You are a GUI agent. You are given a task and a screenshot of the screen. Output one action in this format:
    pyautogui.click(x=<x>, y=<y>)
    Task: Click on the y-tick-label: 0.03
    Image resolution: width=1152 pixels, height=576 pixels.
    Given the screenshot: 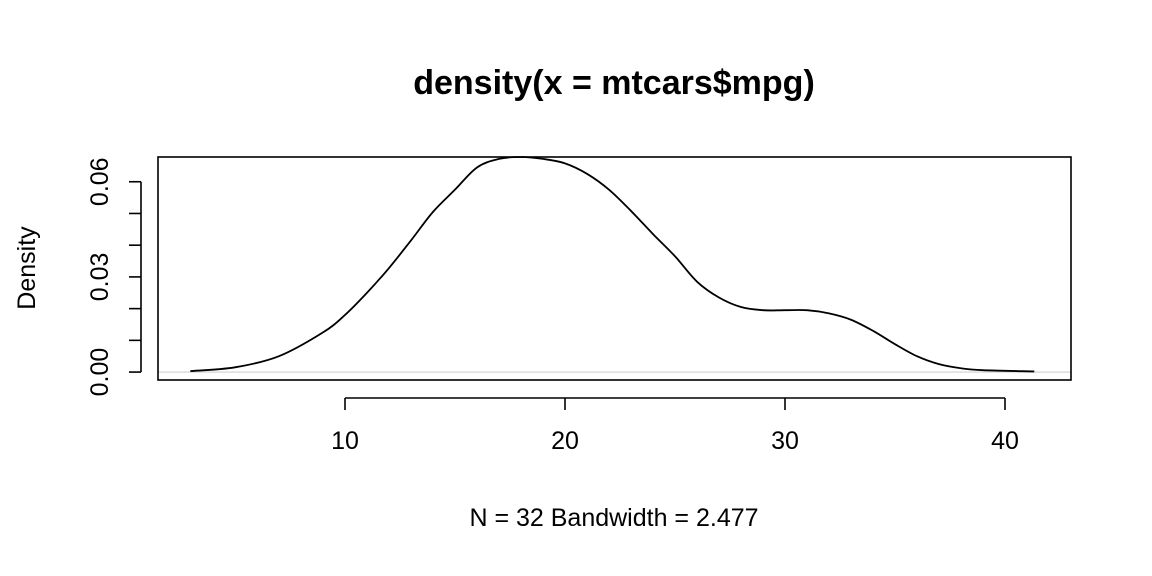 What is the action you would take?
    pyautogui.click(x=100, y=277)
    